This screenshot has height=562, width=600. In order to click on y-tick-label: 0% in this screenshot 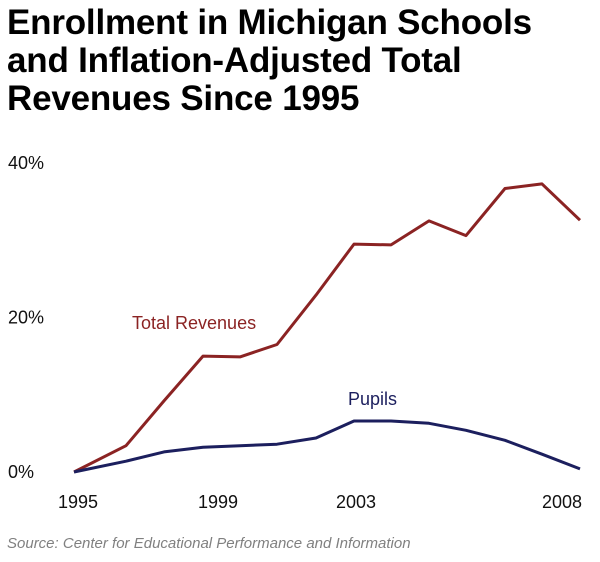, I will do `click(21, 472)`.